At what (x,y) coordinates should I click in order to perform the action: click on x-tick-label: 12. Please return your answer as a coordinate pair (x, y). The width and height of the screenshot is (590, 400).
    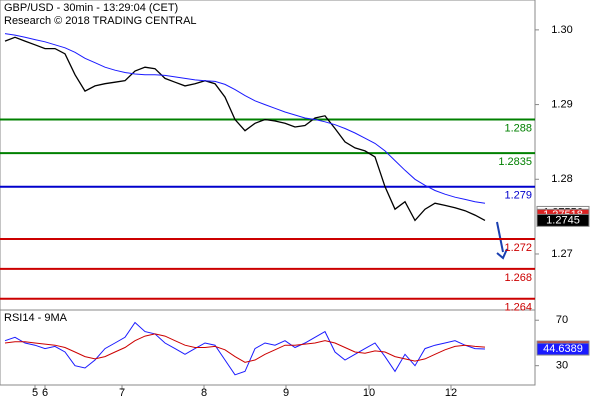
    Looking at the image, I should click on (451, 393).